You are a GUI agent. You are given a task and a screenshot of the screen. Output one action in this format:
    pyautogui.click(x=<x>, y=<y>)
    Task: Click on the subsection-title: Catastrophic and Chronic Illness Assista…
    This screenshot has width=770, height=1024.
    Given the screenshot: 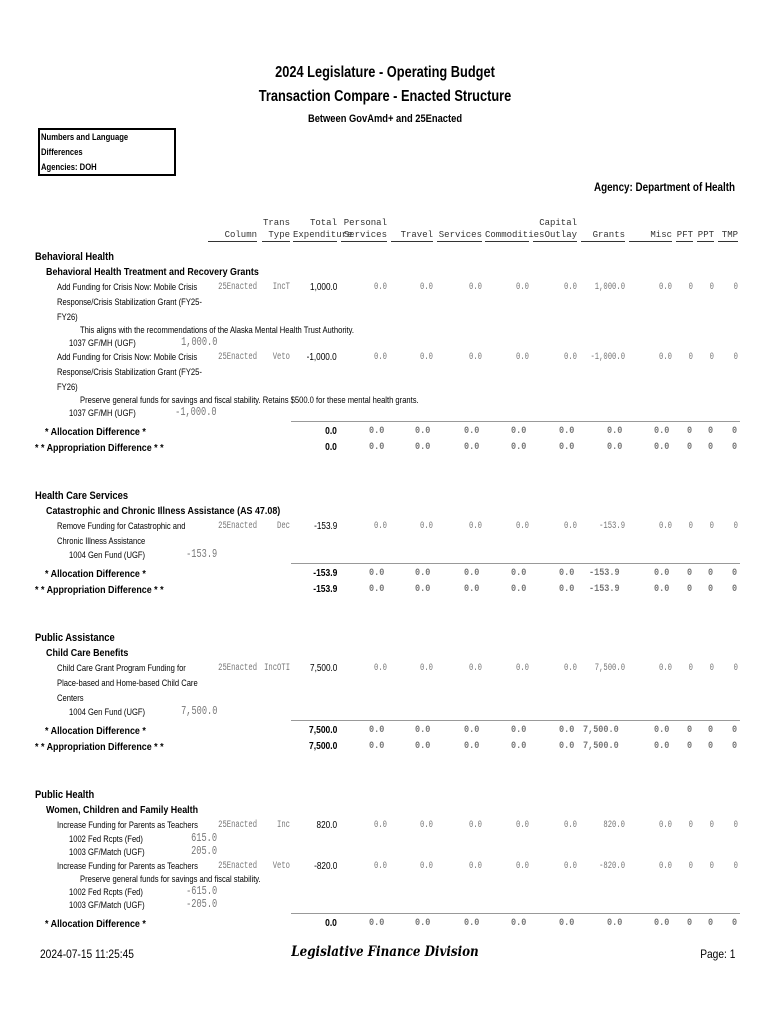 What is the action you would take?
    pyautogui.click(x=163, y=511)
    